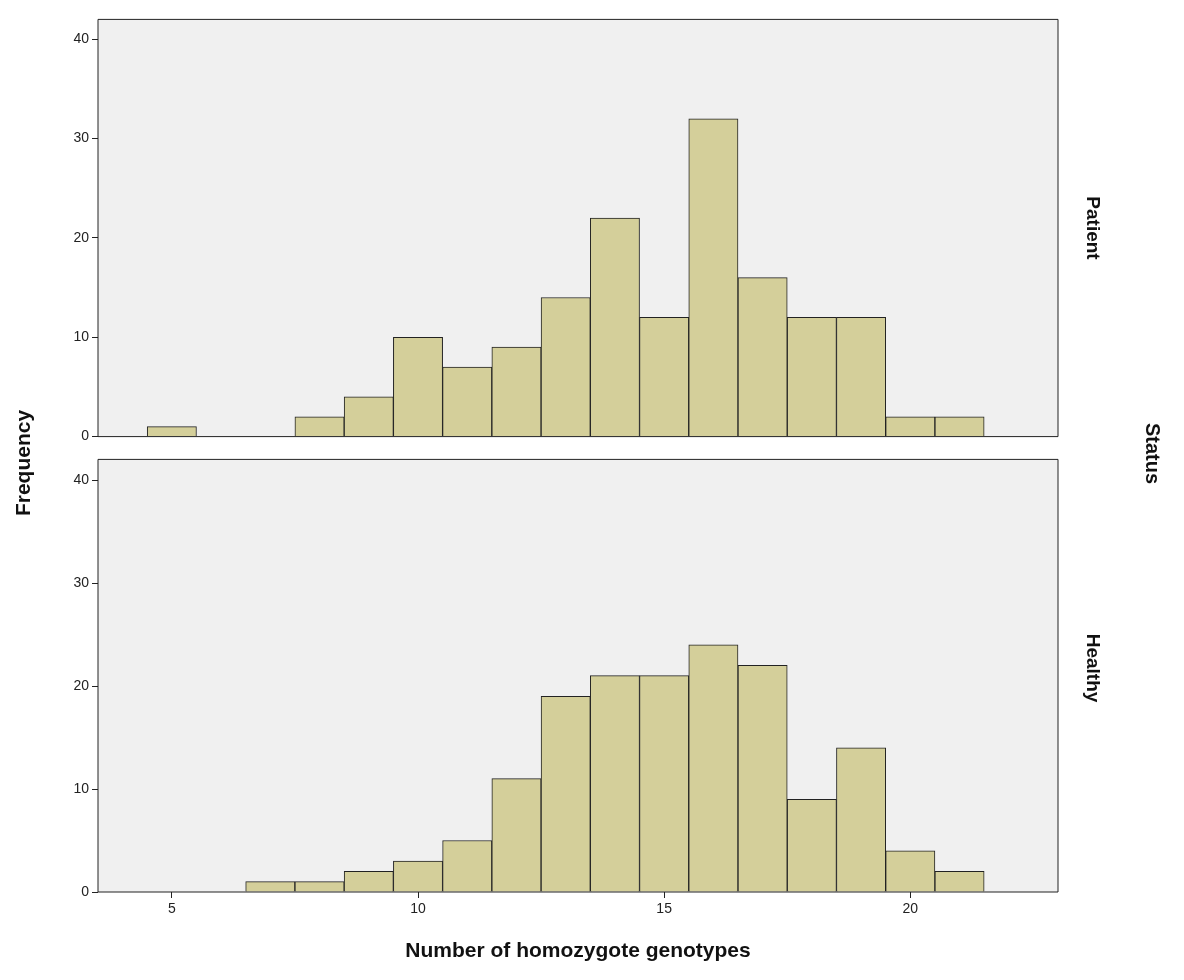 The width and height of the screenshot is (1184, 980). What do you see at coordinates (1093, 668) in the screenshot?
I see `y2-axis-title: Healthy` at bounding box center [1093, 668].